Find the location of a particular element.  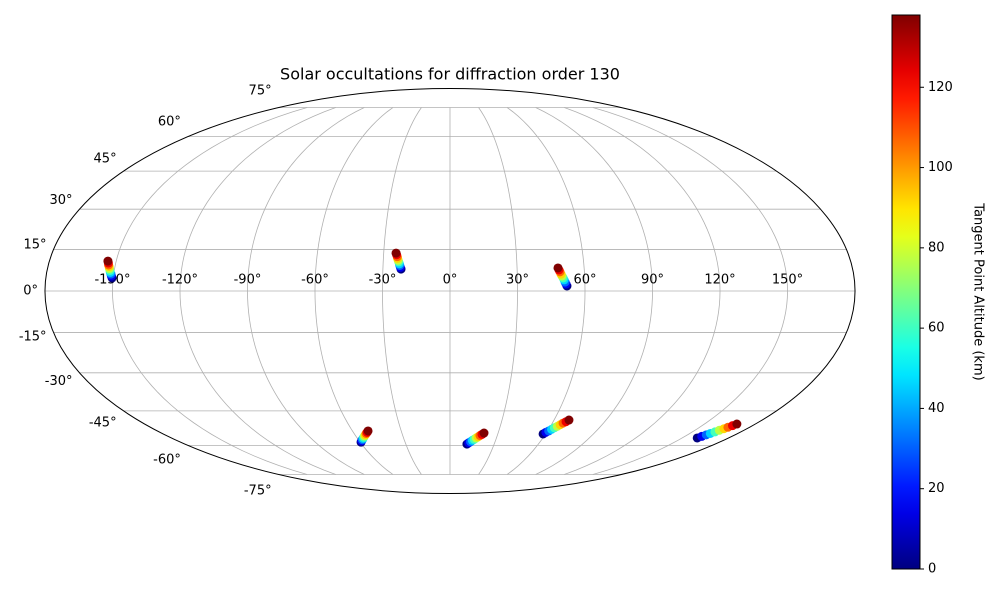

colorbar-tick-label: 60 is located at coordinates (936, 328).